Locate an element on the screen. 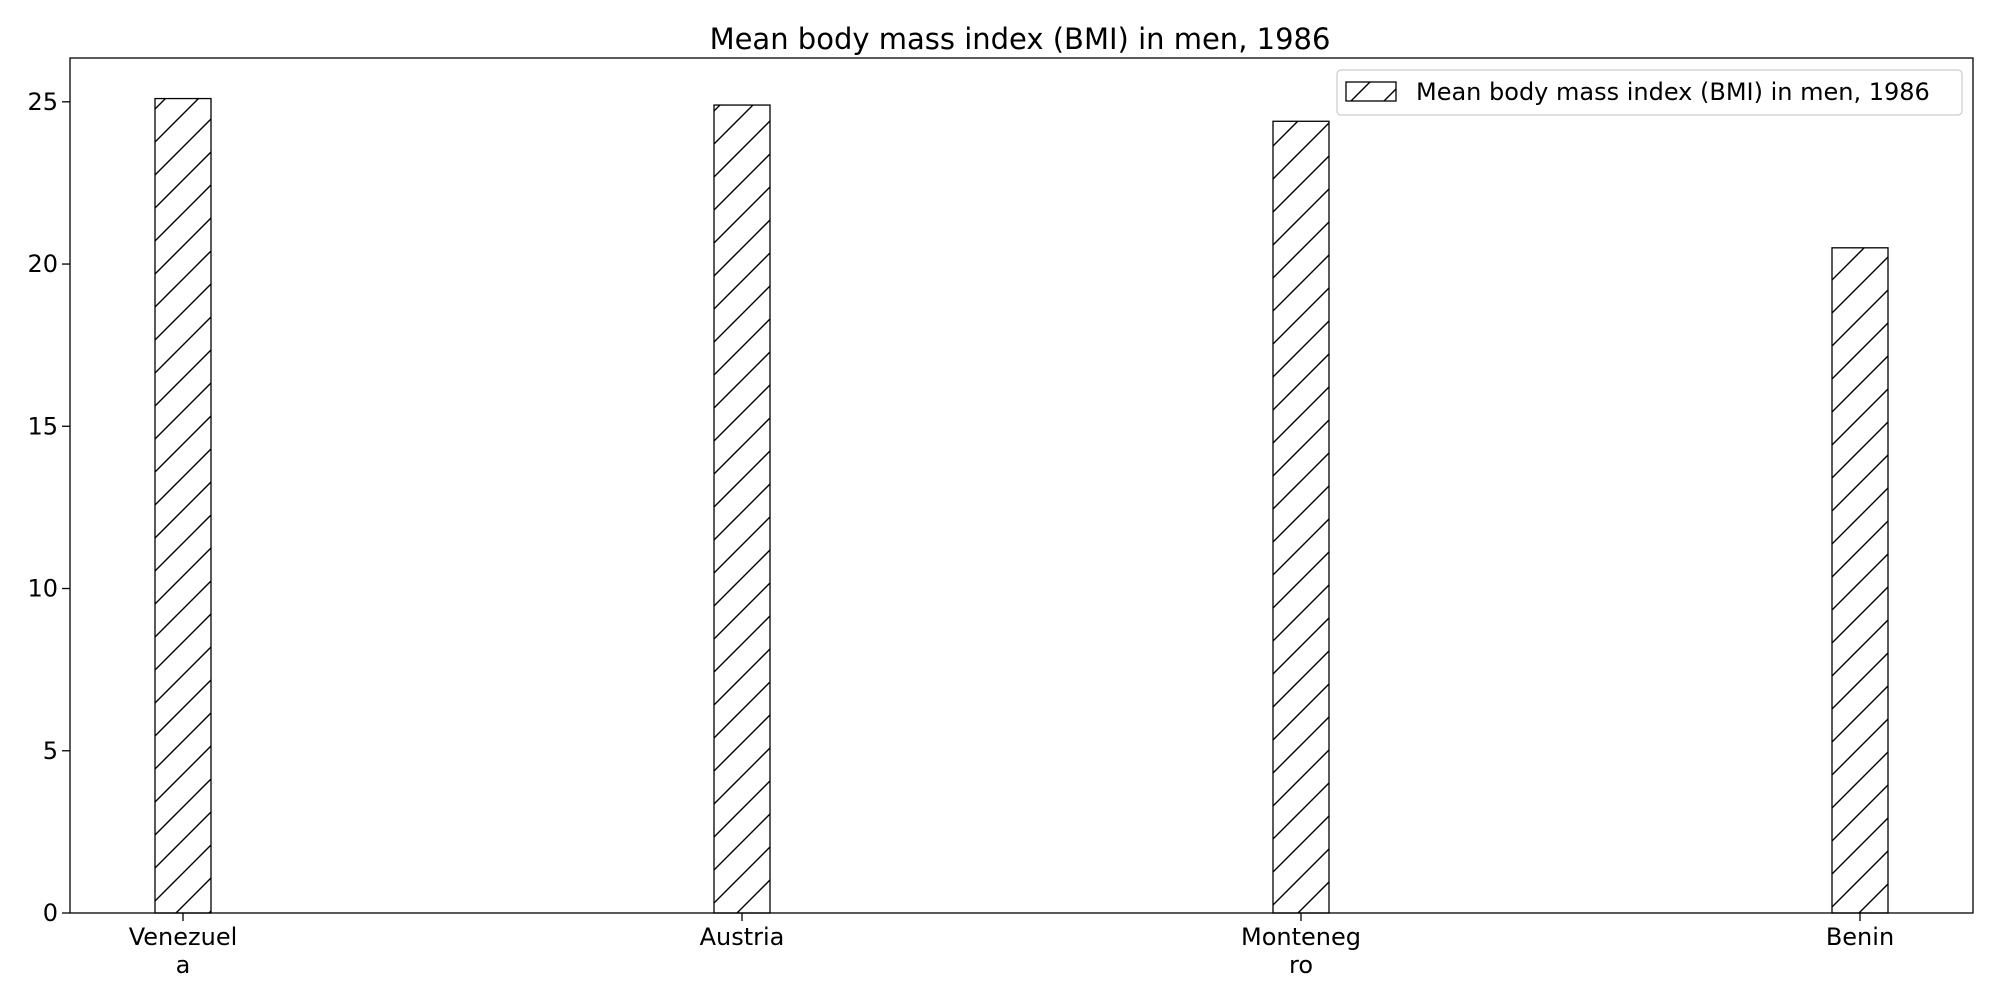 This screenshot has width=2000, height=1000. y-axis: 0 5 10 15 20 25 is located at coordinates (48, 507).